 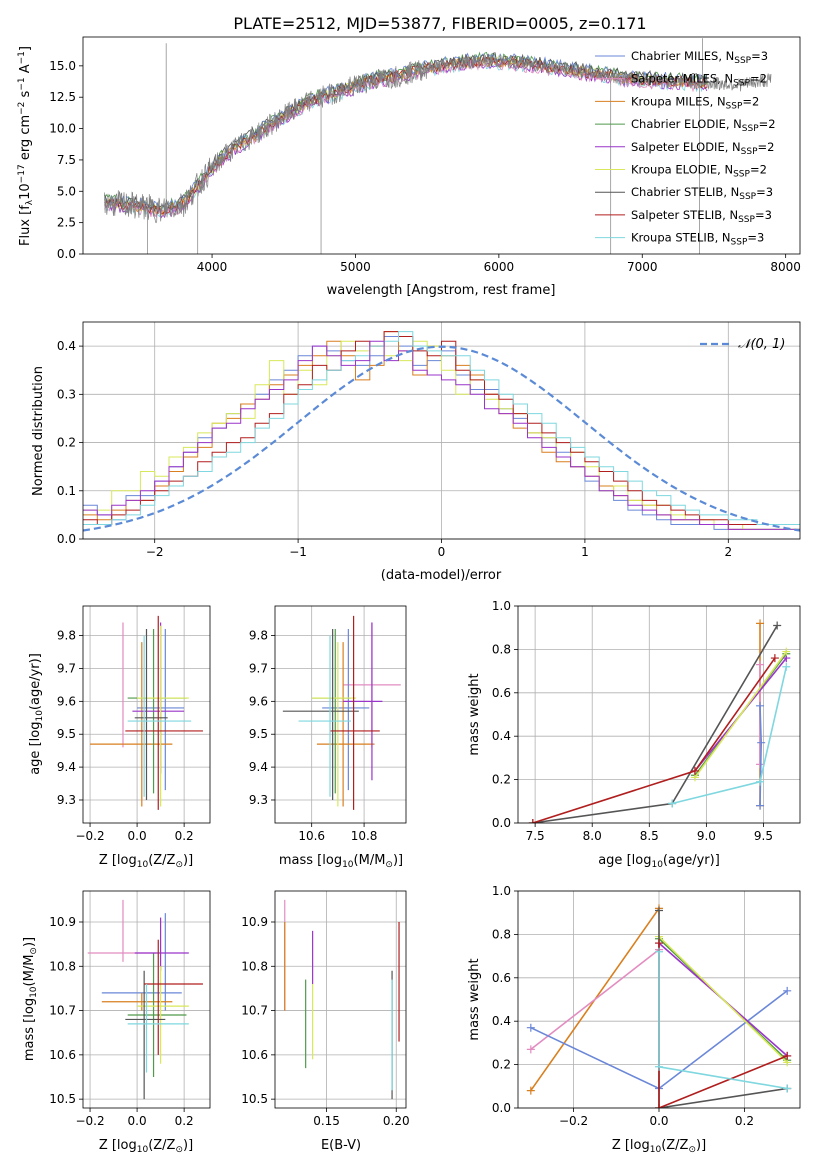 I want to click on x-tick-label: 7.5, so click(x=535, y=836).